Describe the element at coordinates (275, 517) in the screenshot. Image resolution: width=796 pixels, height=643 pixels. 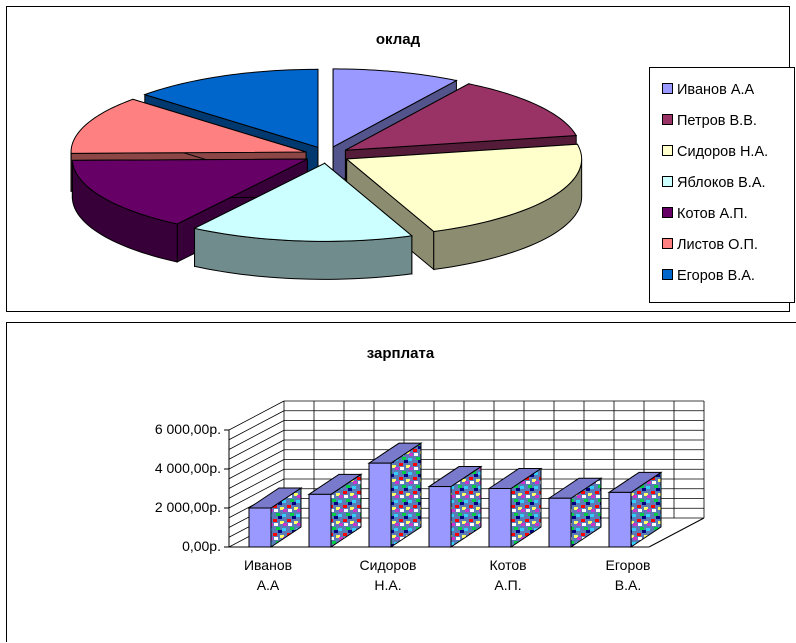
I see `bar-иванов-а-а` at that location.